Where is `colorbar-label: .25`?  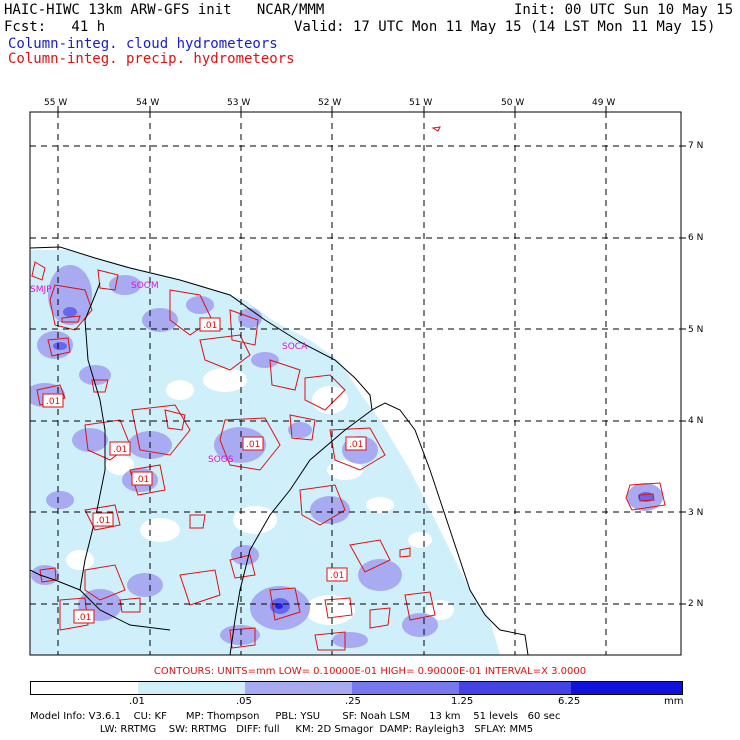 colorbar-label: .25 is located at coordinates (353, 701).